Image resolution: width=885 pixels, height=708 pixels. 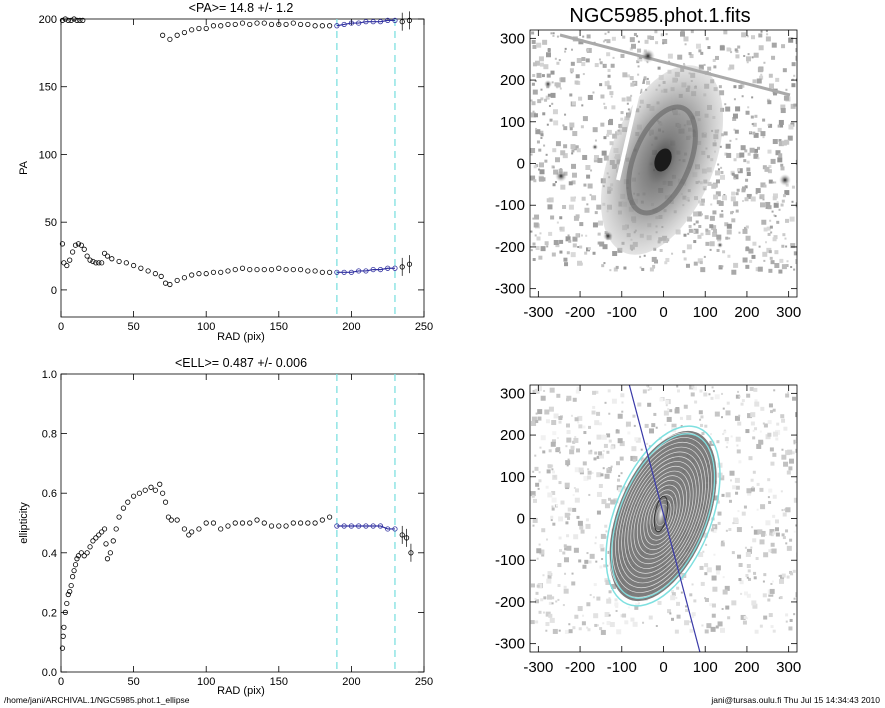 I want to click on x-tick-label: 0, so click(x=663, y=667).